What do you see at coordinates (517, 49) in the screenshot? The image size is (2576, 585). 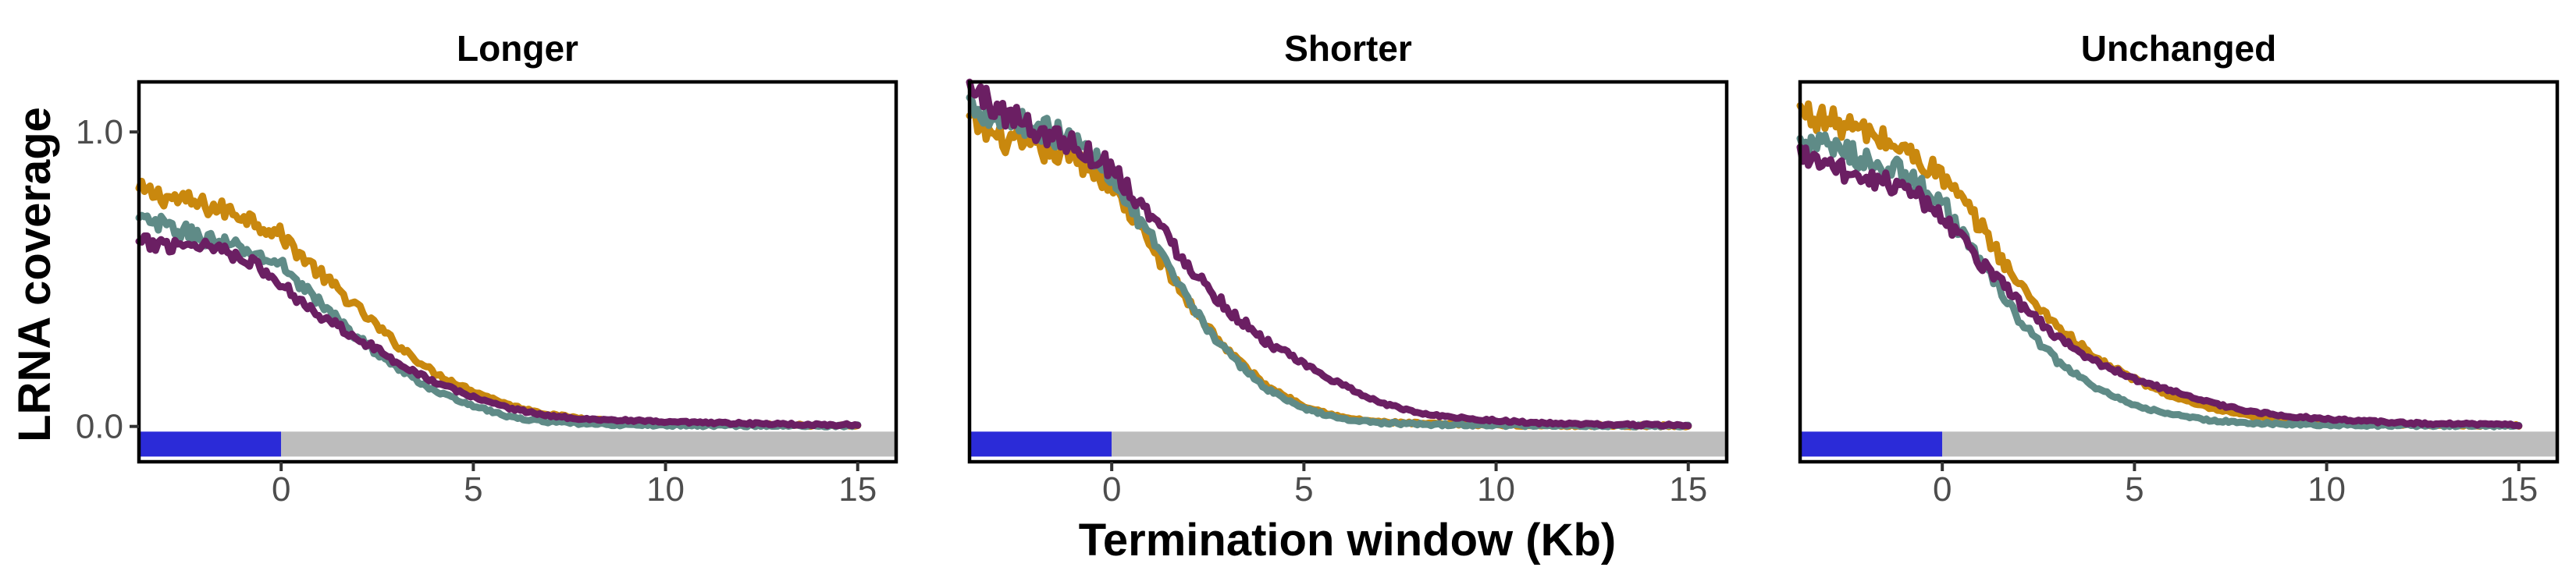 I see `facet-title: Longer` at bounding box center [517, 49].